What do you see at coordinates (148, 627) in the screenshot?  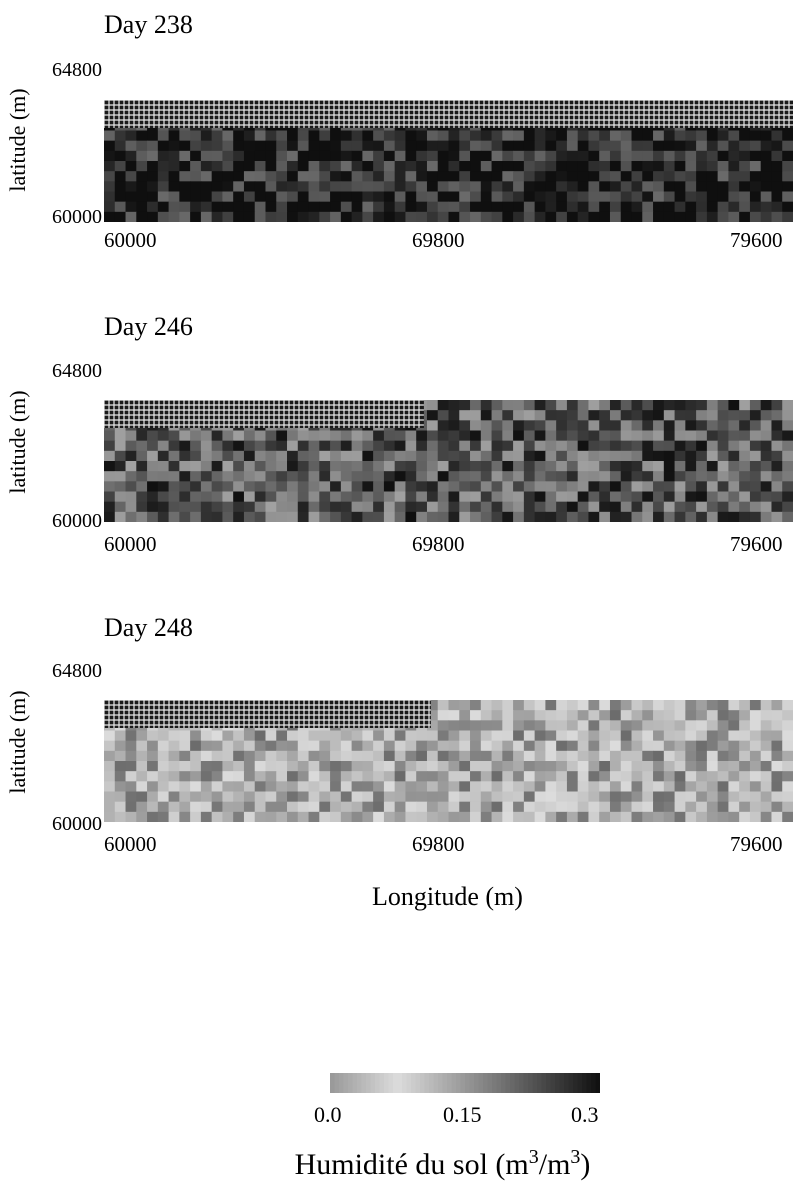 I see `panel-3-title: Day 248` at bounding box center [148, 627].